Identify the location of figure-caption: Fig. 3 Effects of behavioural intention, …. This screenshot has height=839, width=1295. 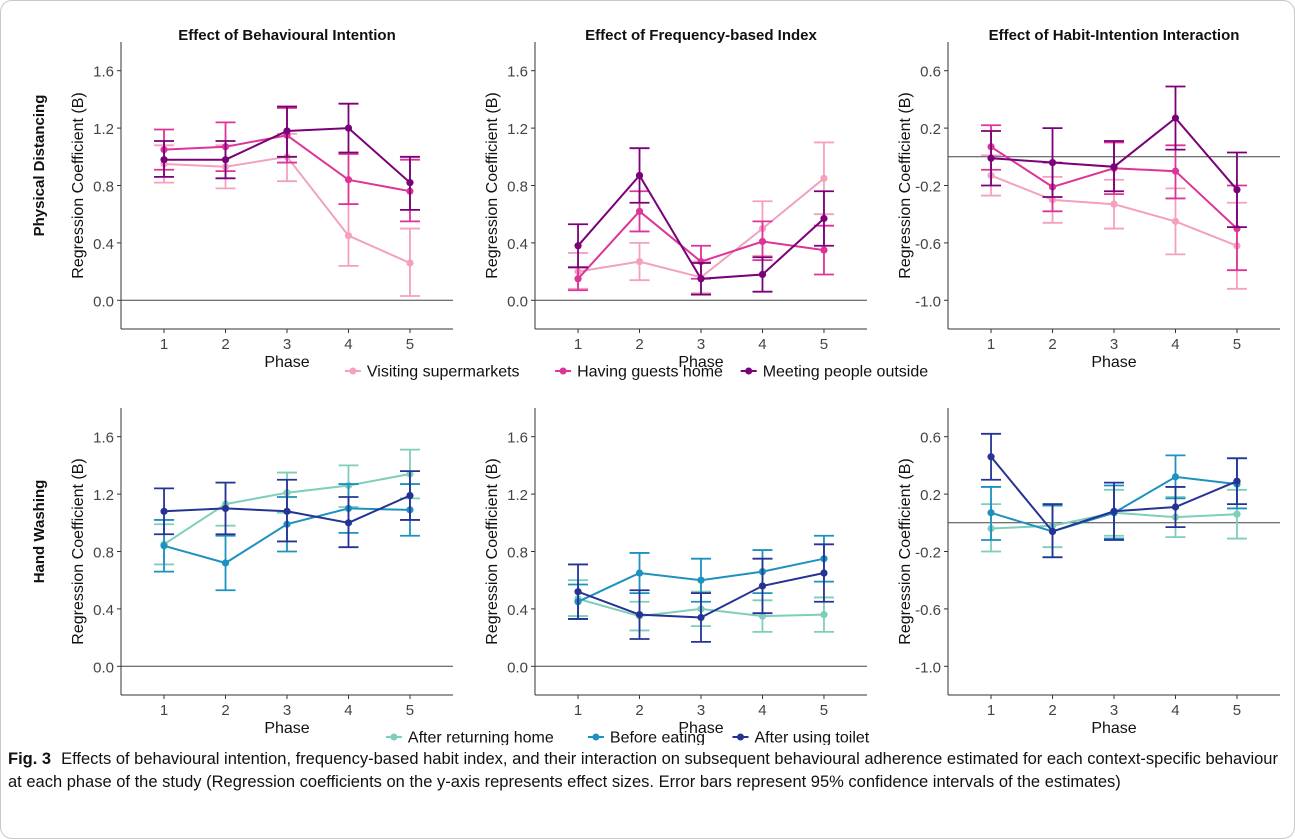
(643, 771).